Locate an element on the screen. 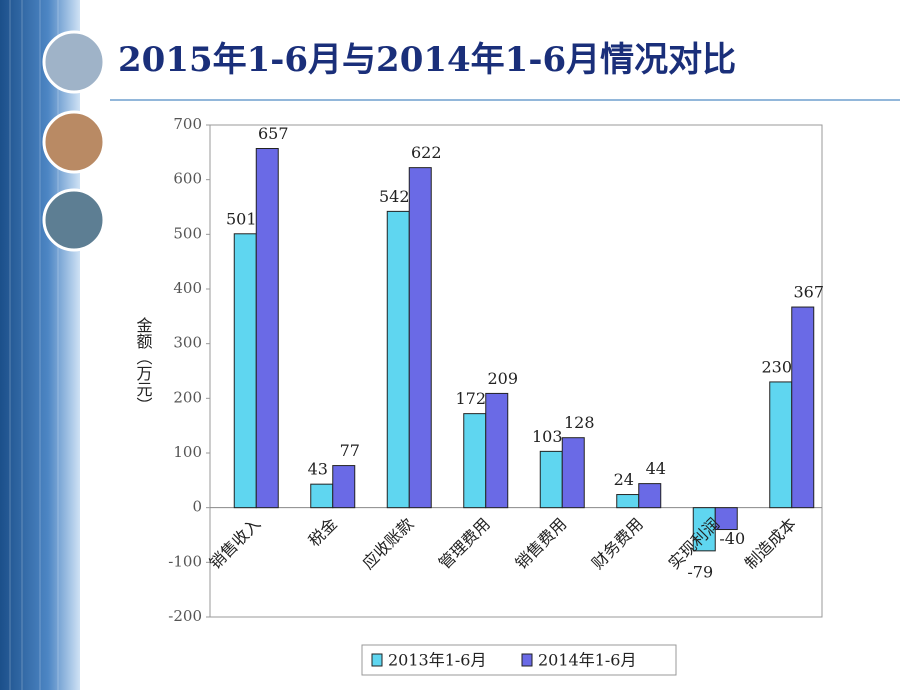  data-label: 24 is located at coordinates (624, 479).